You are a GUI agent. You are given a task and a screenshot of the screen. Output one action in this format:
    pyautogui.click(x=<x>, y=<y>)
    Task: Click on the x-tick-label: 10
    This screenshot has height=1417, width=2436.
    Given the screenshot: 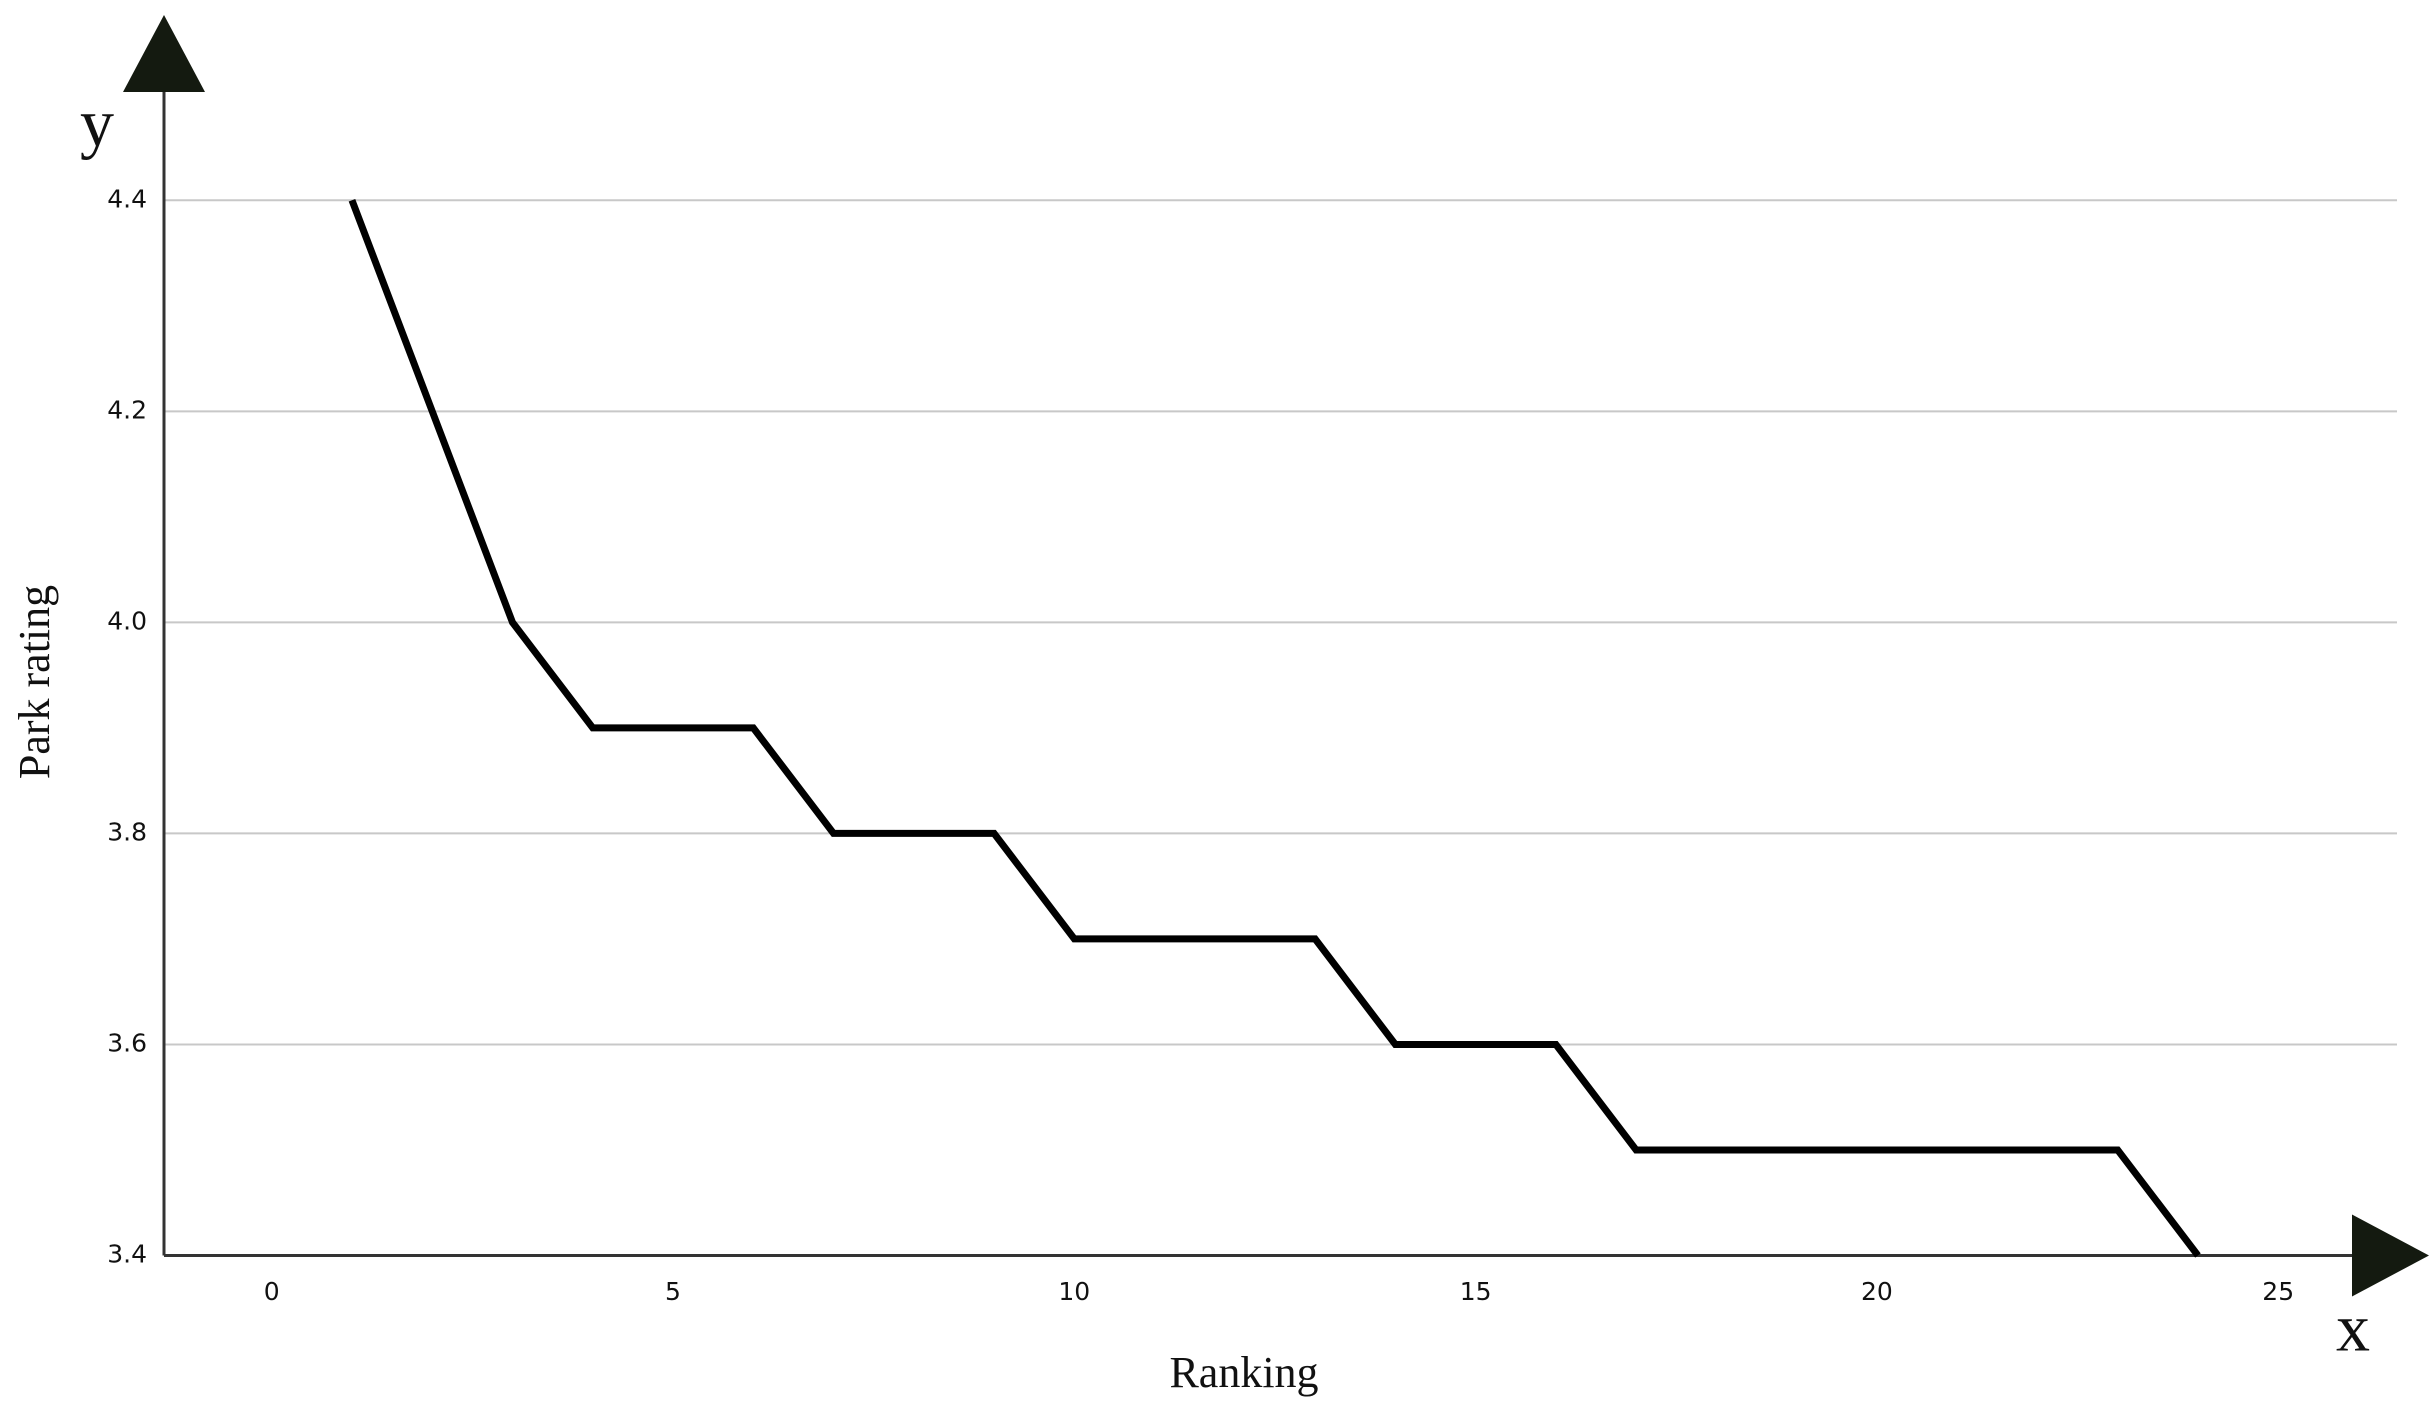 What is the action you would take?
    pyautogui.click(x=1074, y=1291)
    